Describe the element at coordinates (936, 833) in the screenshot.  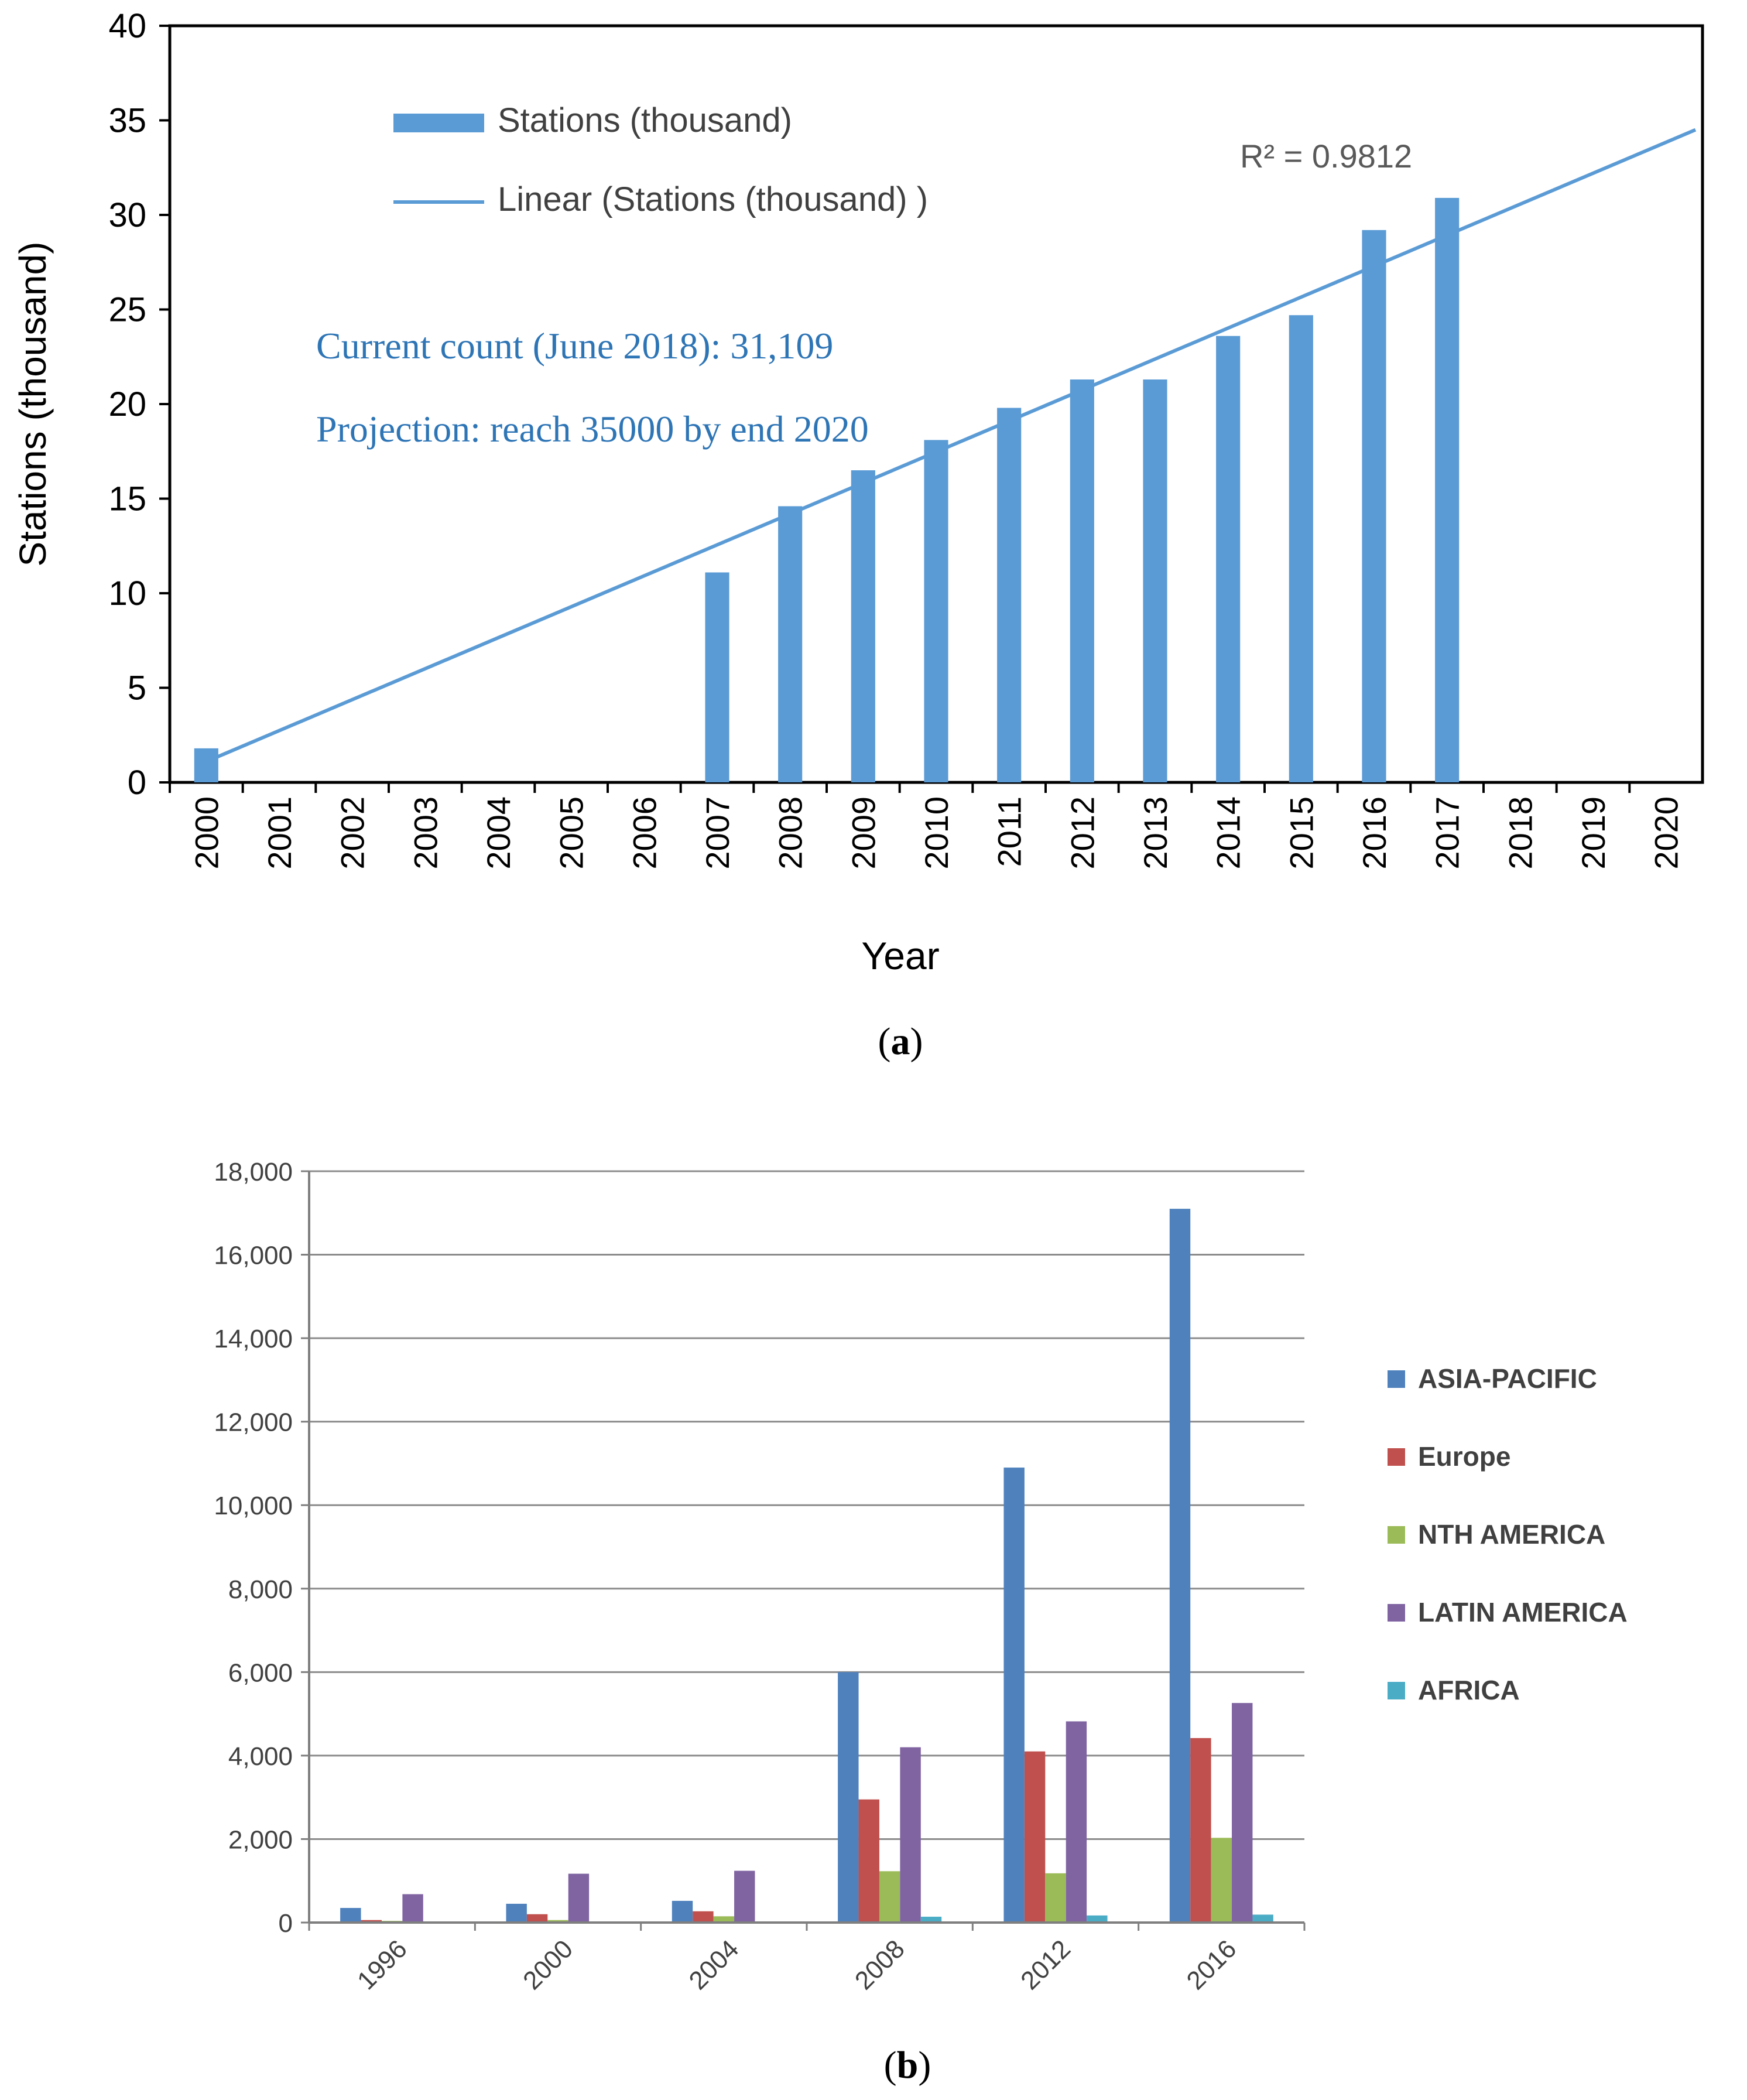
I see `chart-a-x-tick-label: 2010` at that location.